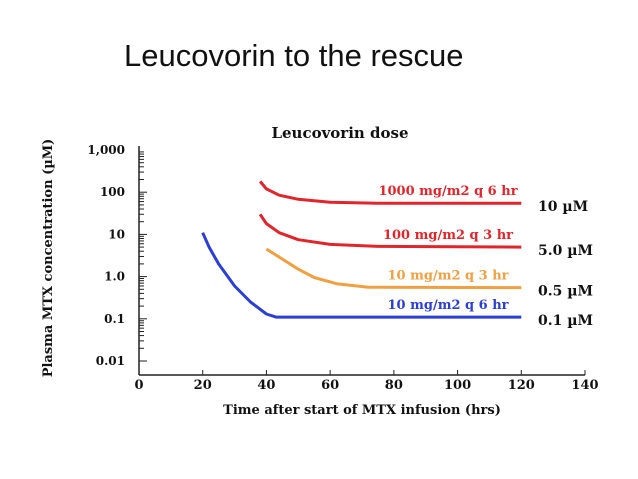  What do you see at coordinates (447, 276) in the screenshot?
I see `series-name-label-3: 10 mg/m2 q 3 hr` at bounding box center [447, 276].